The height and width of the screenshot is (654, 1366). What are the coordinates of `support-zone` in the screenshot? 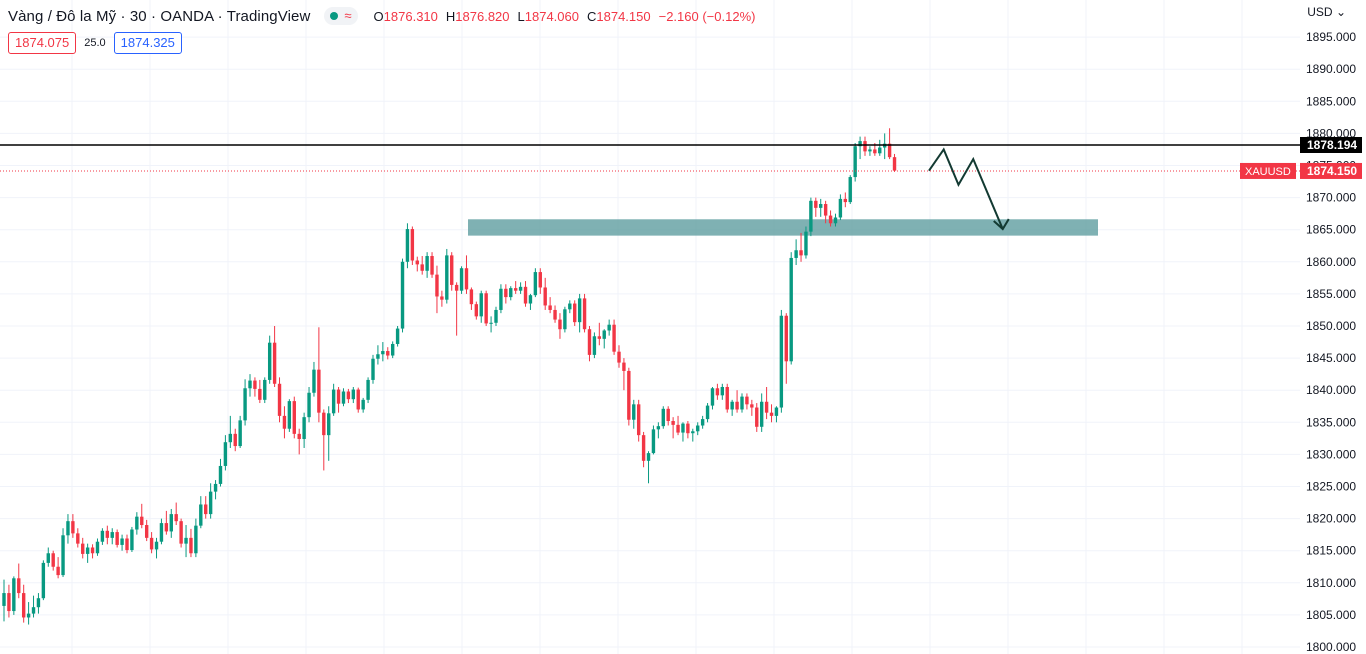 It's located at (783, 227).